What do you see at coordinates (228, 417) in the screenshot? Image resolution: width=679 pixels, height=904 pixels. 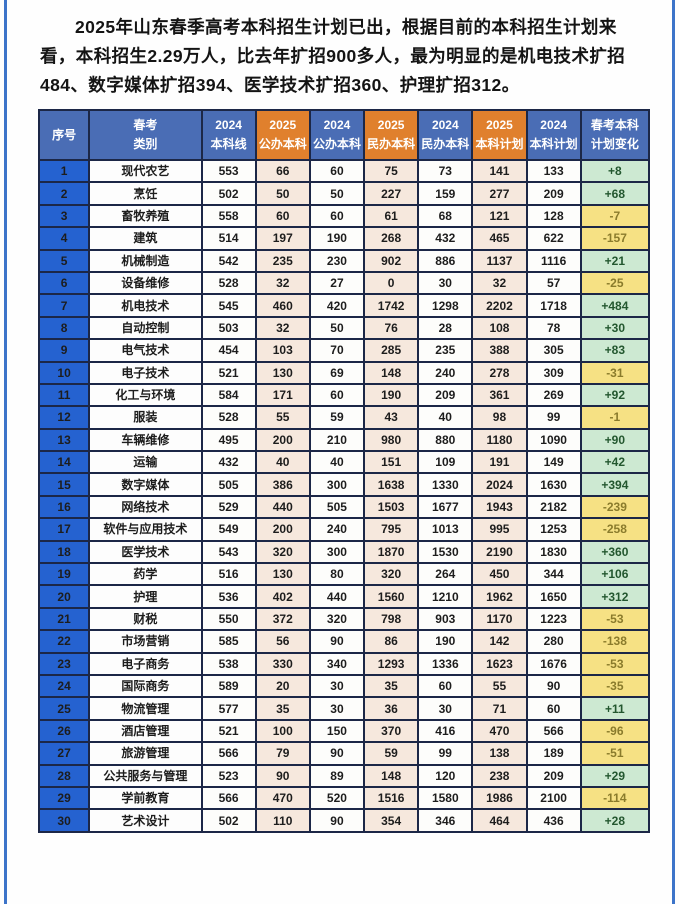 I see `cutoff-2024-cell: 528` at bounding box center [228, 417].